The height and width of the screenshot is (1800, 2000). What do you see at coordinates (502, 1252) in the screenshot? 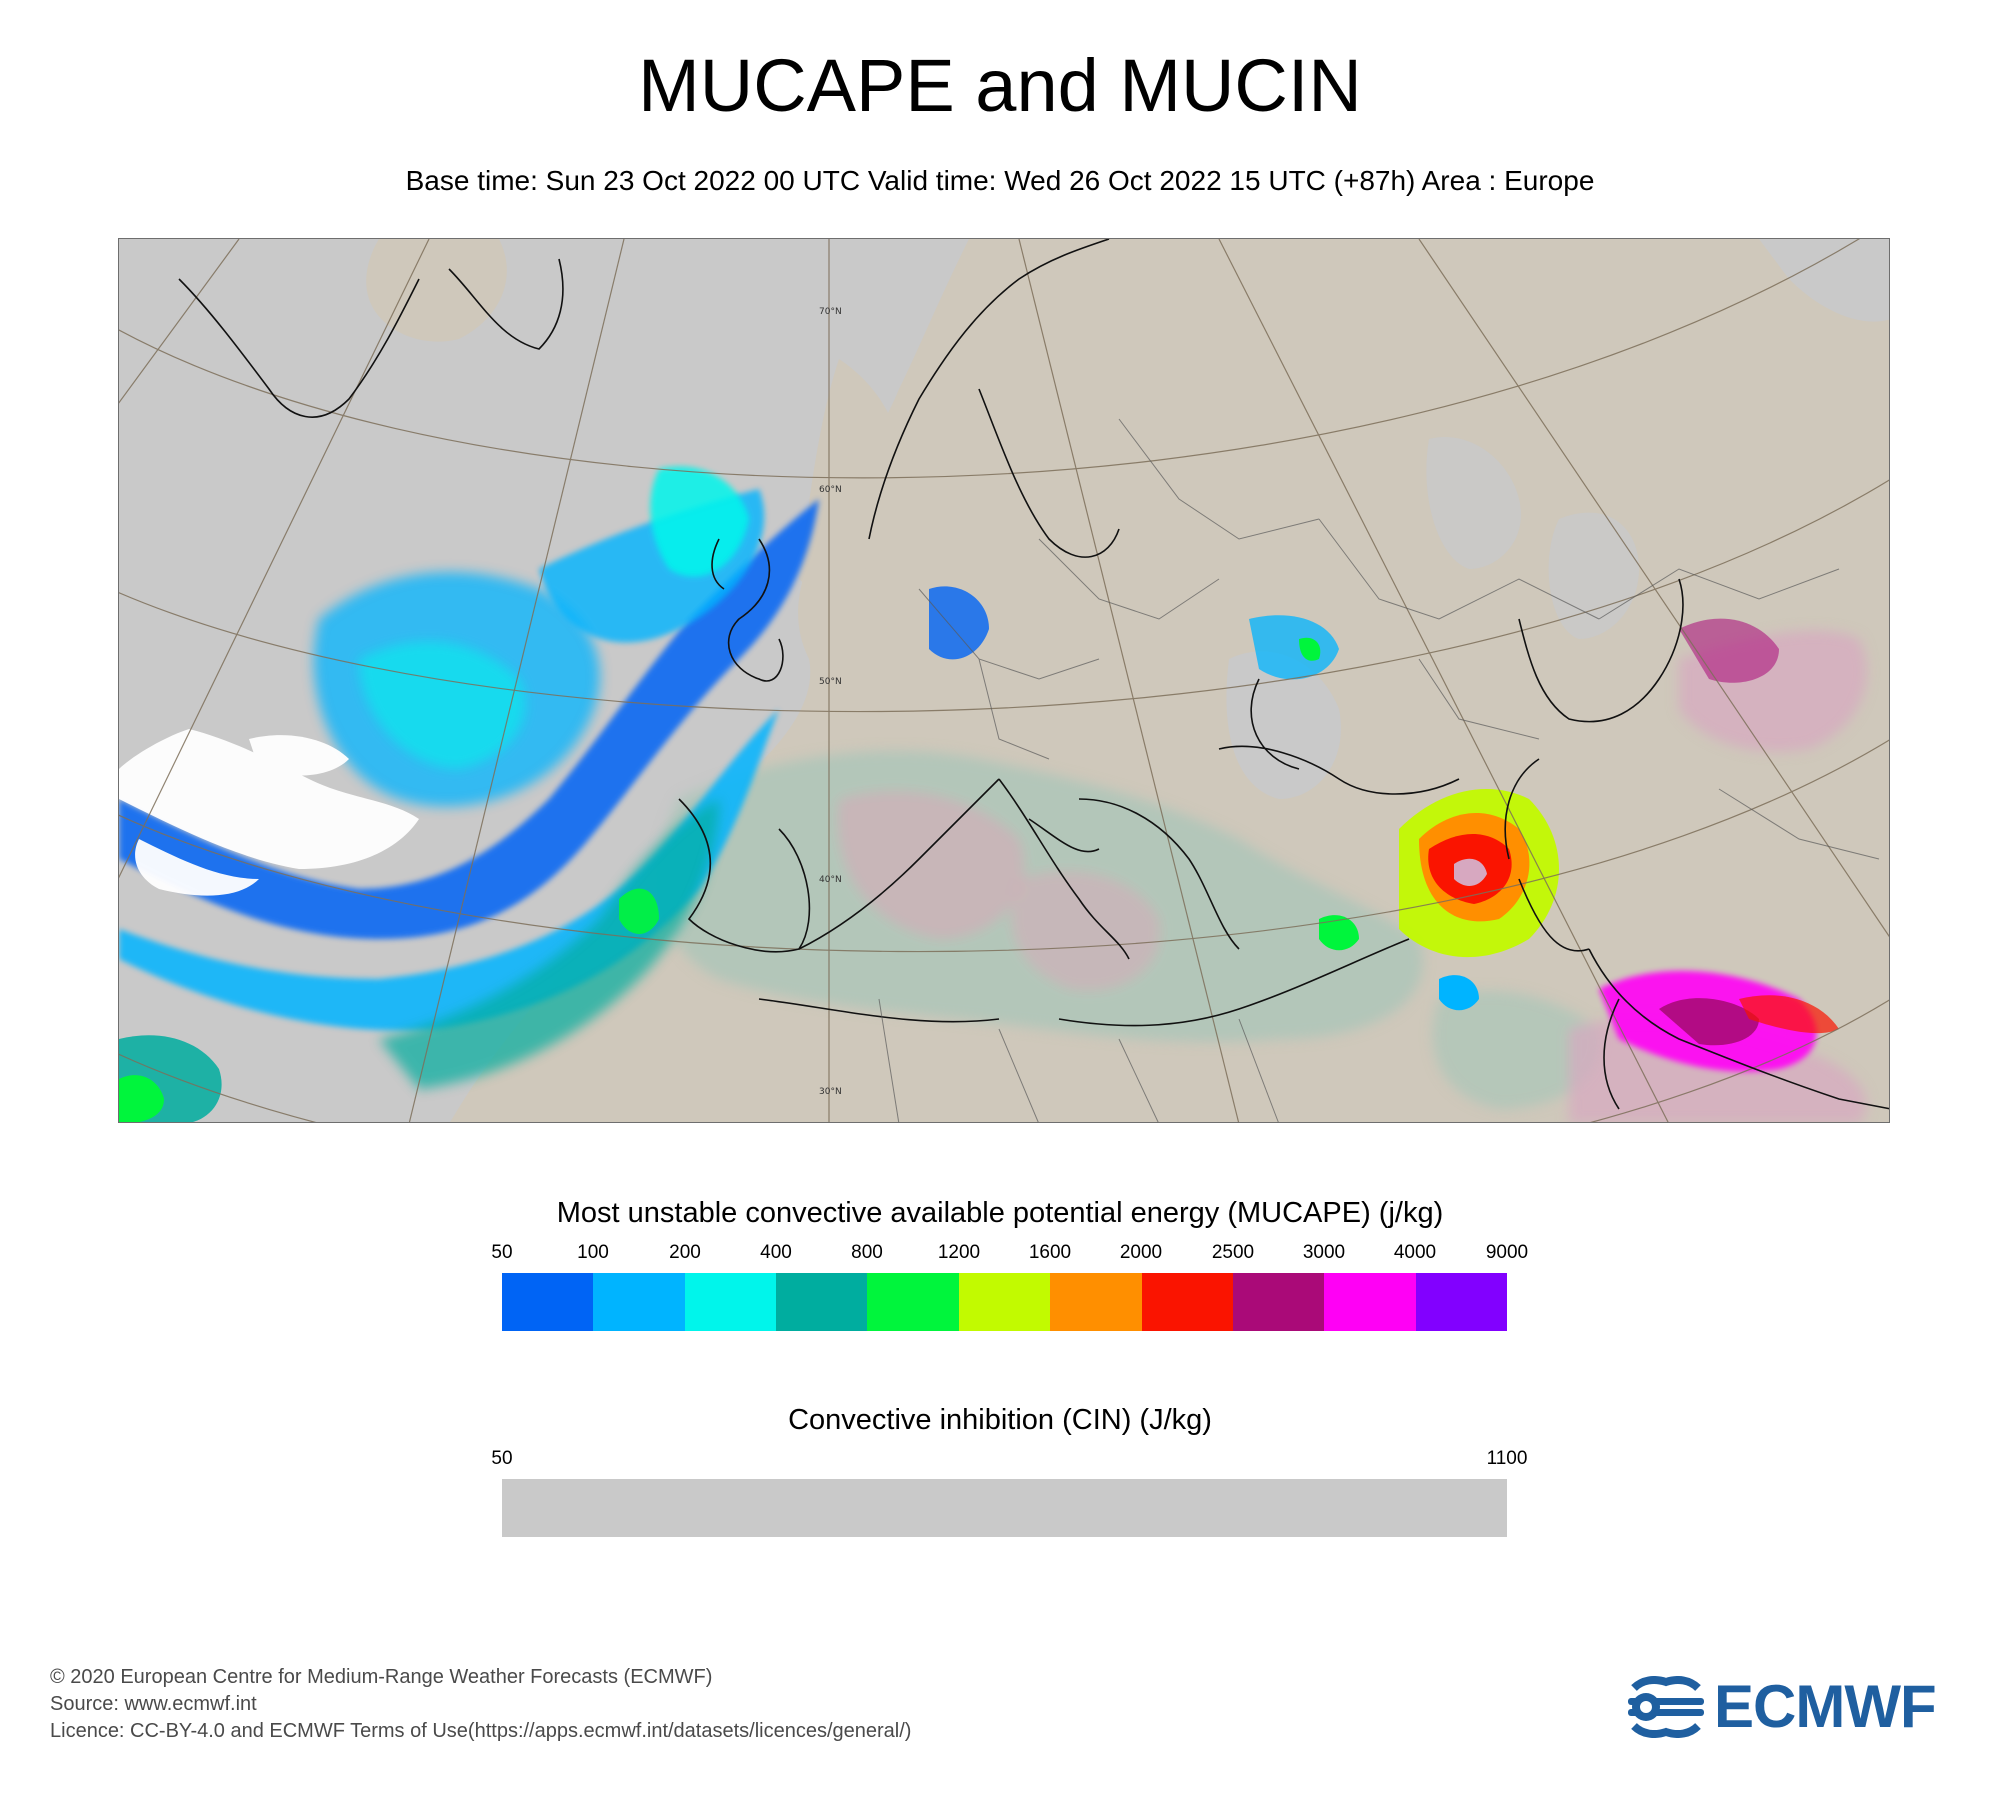
I see `mucape-tick: 50` at bounding box center [502, 1252].